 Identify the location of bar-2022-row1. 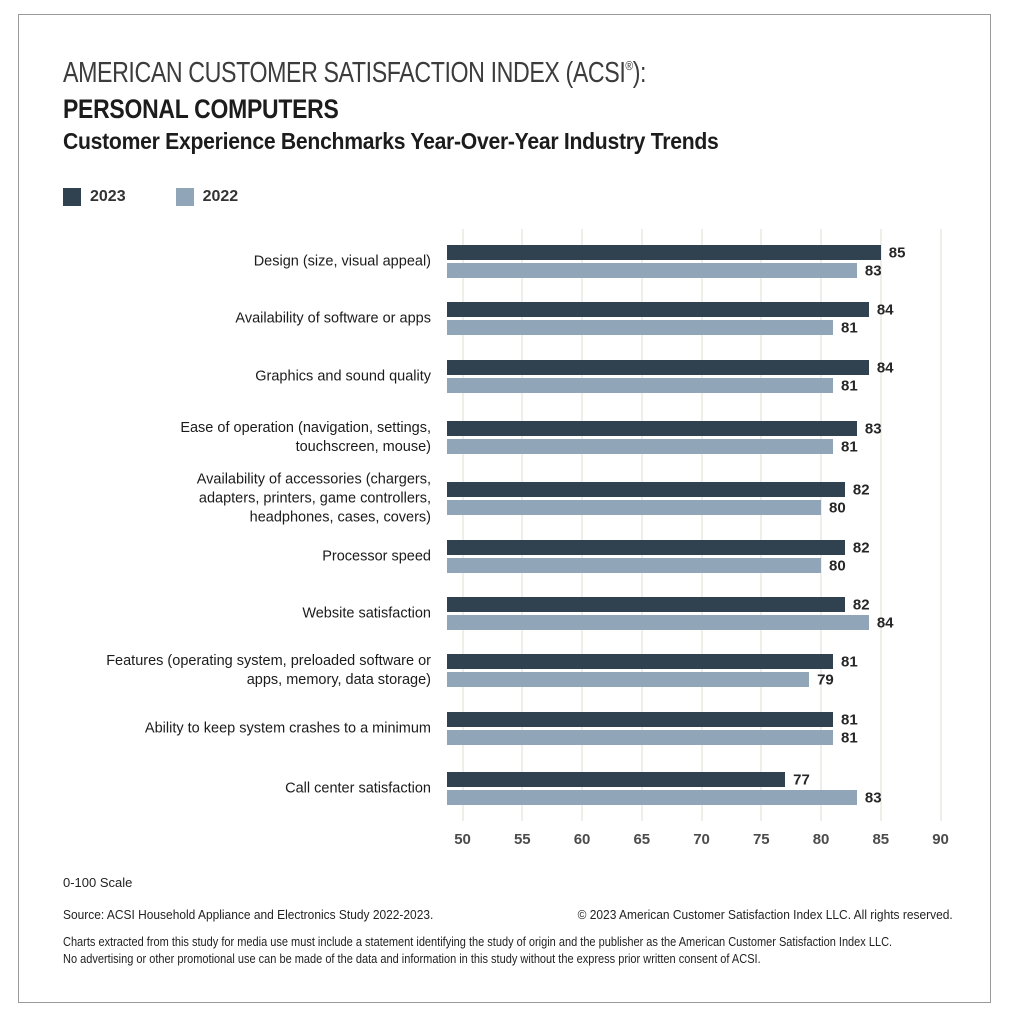
(652, 270).